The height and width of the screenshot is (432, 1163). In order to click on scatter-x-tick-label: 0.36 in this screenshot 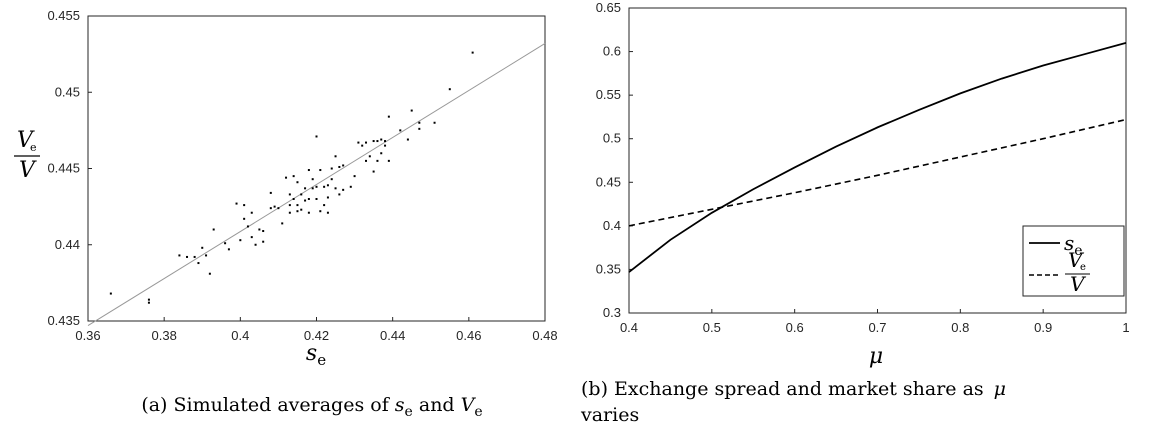, I will do `click(87, 335)`.